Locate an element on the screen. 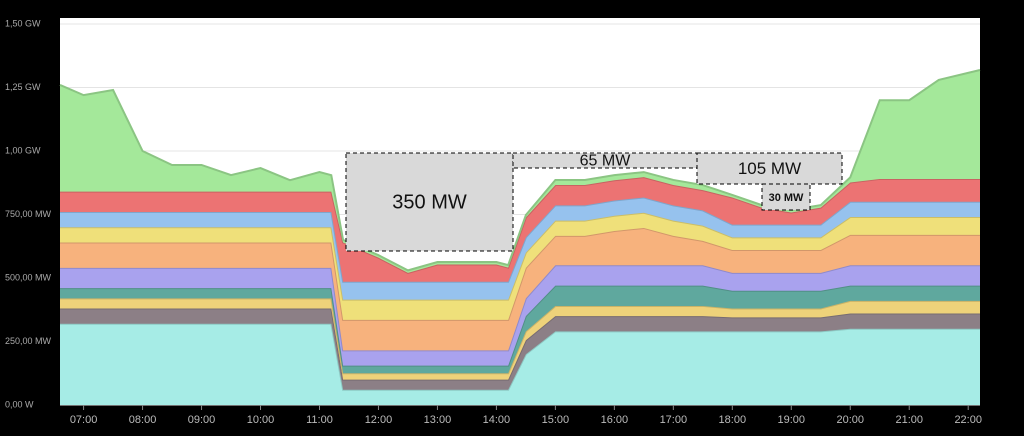 The width and height of the screenshot is (1024, 436). annotation: 30 MW is located at coordinates (786, 198).